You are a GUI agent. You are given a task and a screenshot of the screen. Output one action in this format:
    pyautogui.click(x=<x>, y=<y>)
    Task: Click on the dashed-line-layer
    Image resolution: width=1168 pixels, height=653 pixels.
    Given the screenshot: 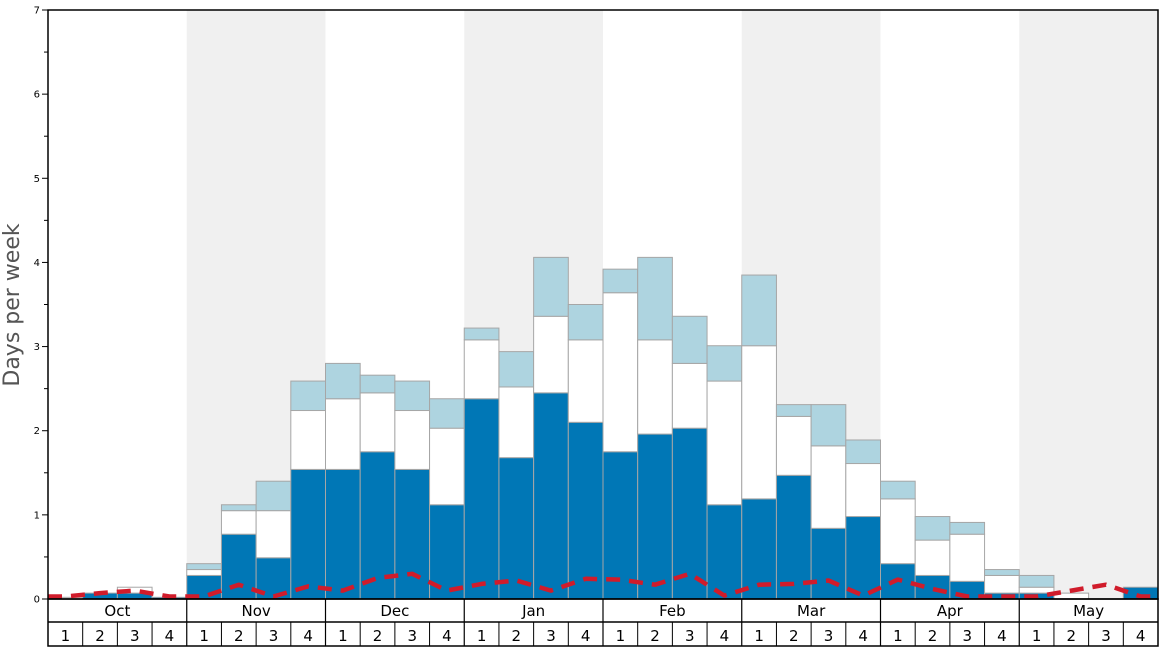 What is the action you would take?
    pyautogui.click(x=603, y=585)
    